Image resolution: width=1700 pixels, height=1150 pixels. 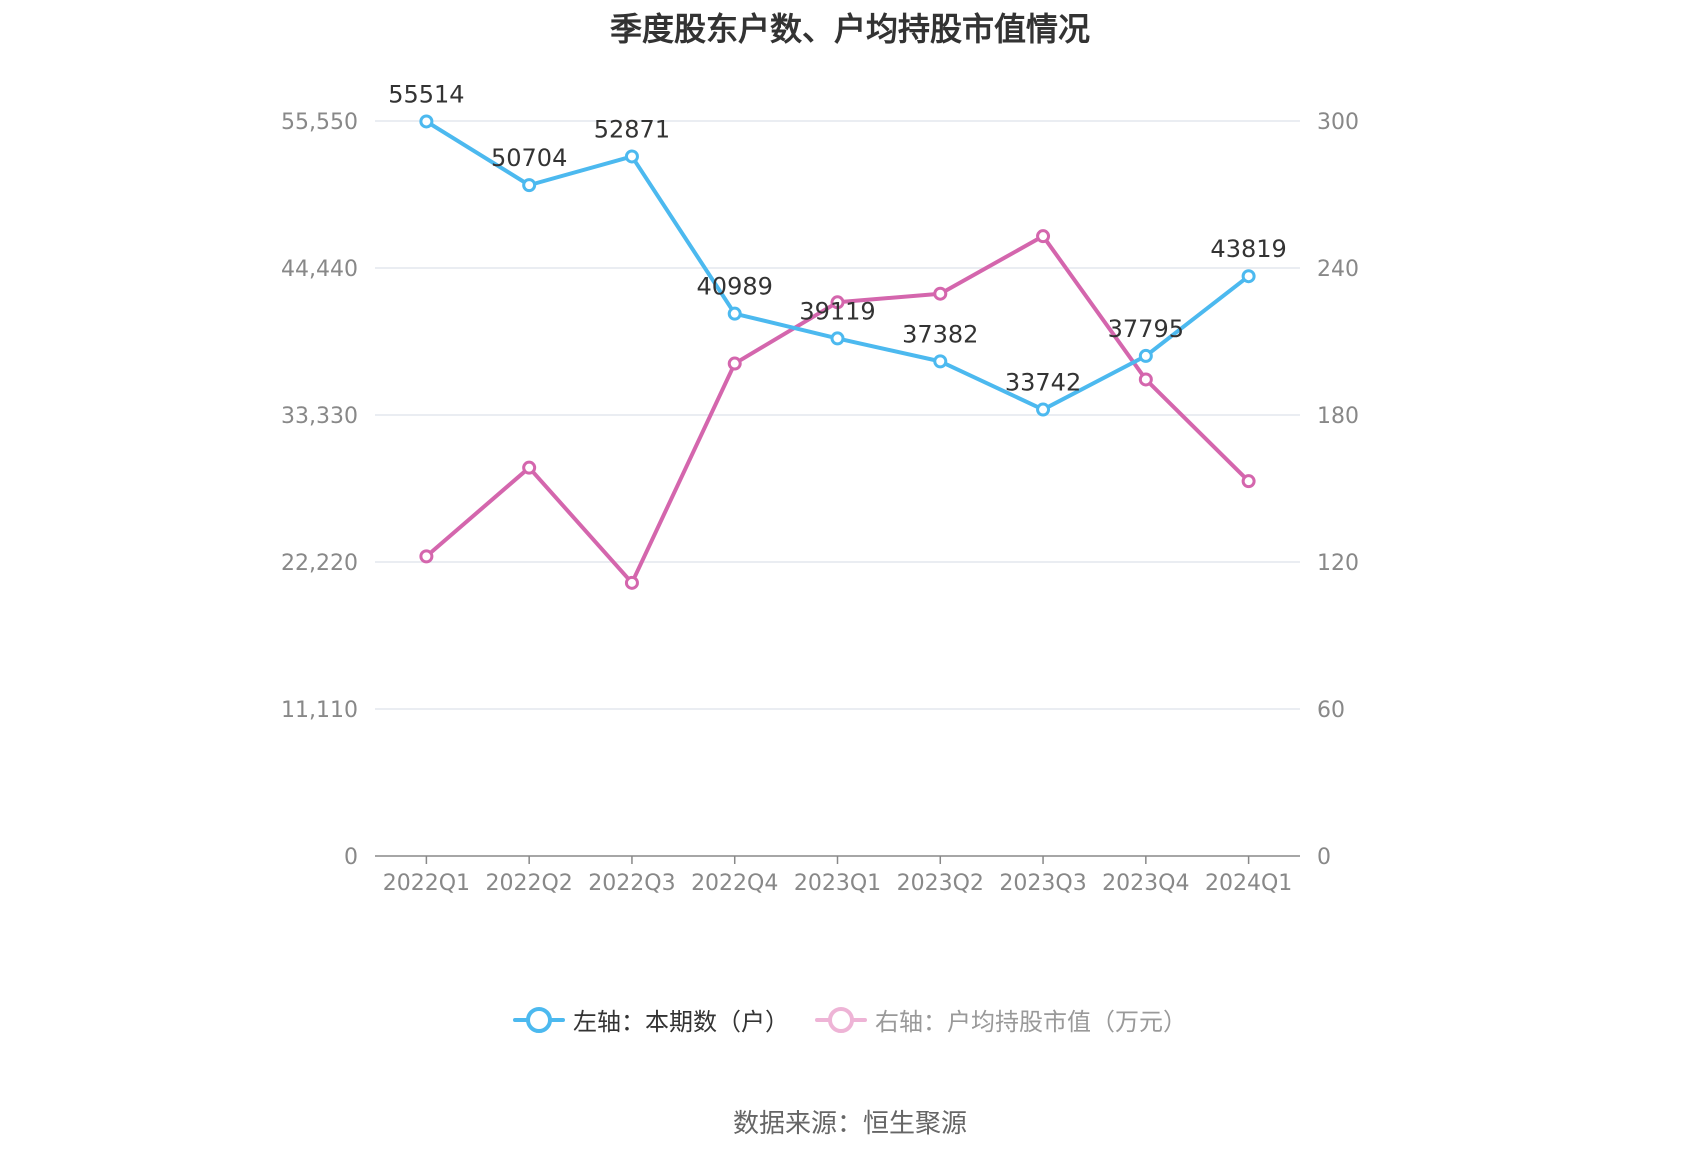 I want to click on x-tick-label: 2022Q2, so click(x=529, y=883).